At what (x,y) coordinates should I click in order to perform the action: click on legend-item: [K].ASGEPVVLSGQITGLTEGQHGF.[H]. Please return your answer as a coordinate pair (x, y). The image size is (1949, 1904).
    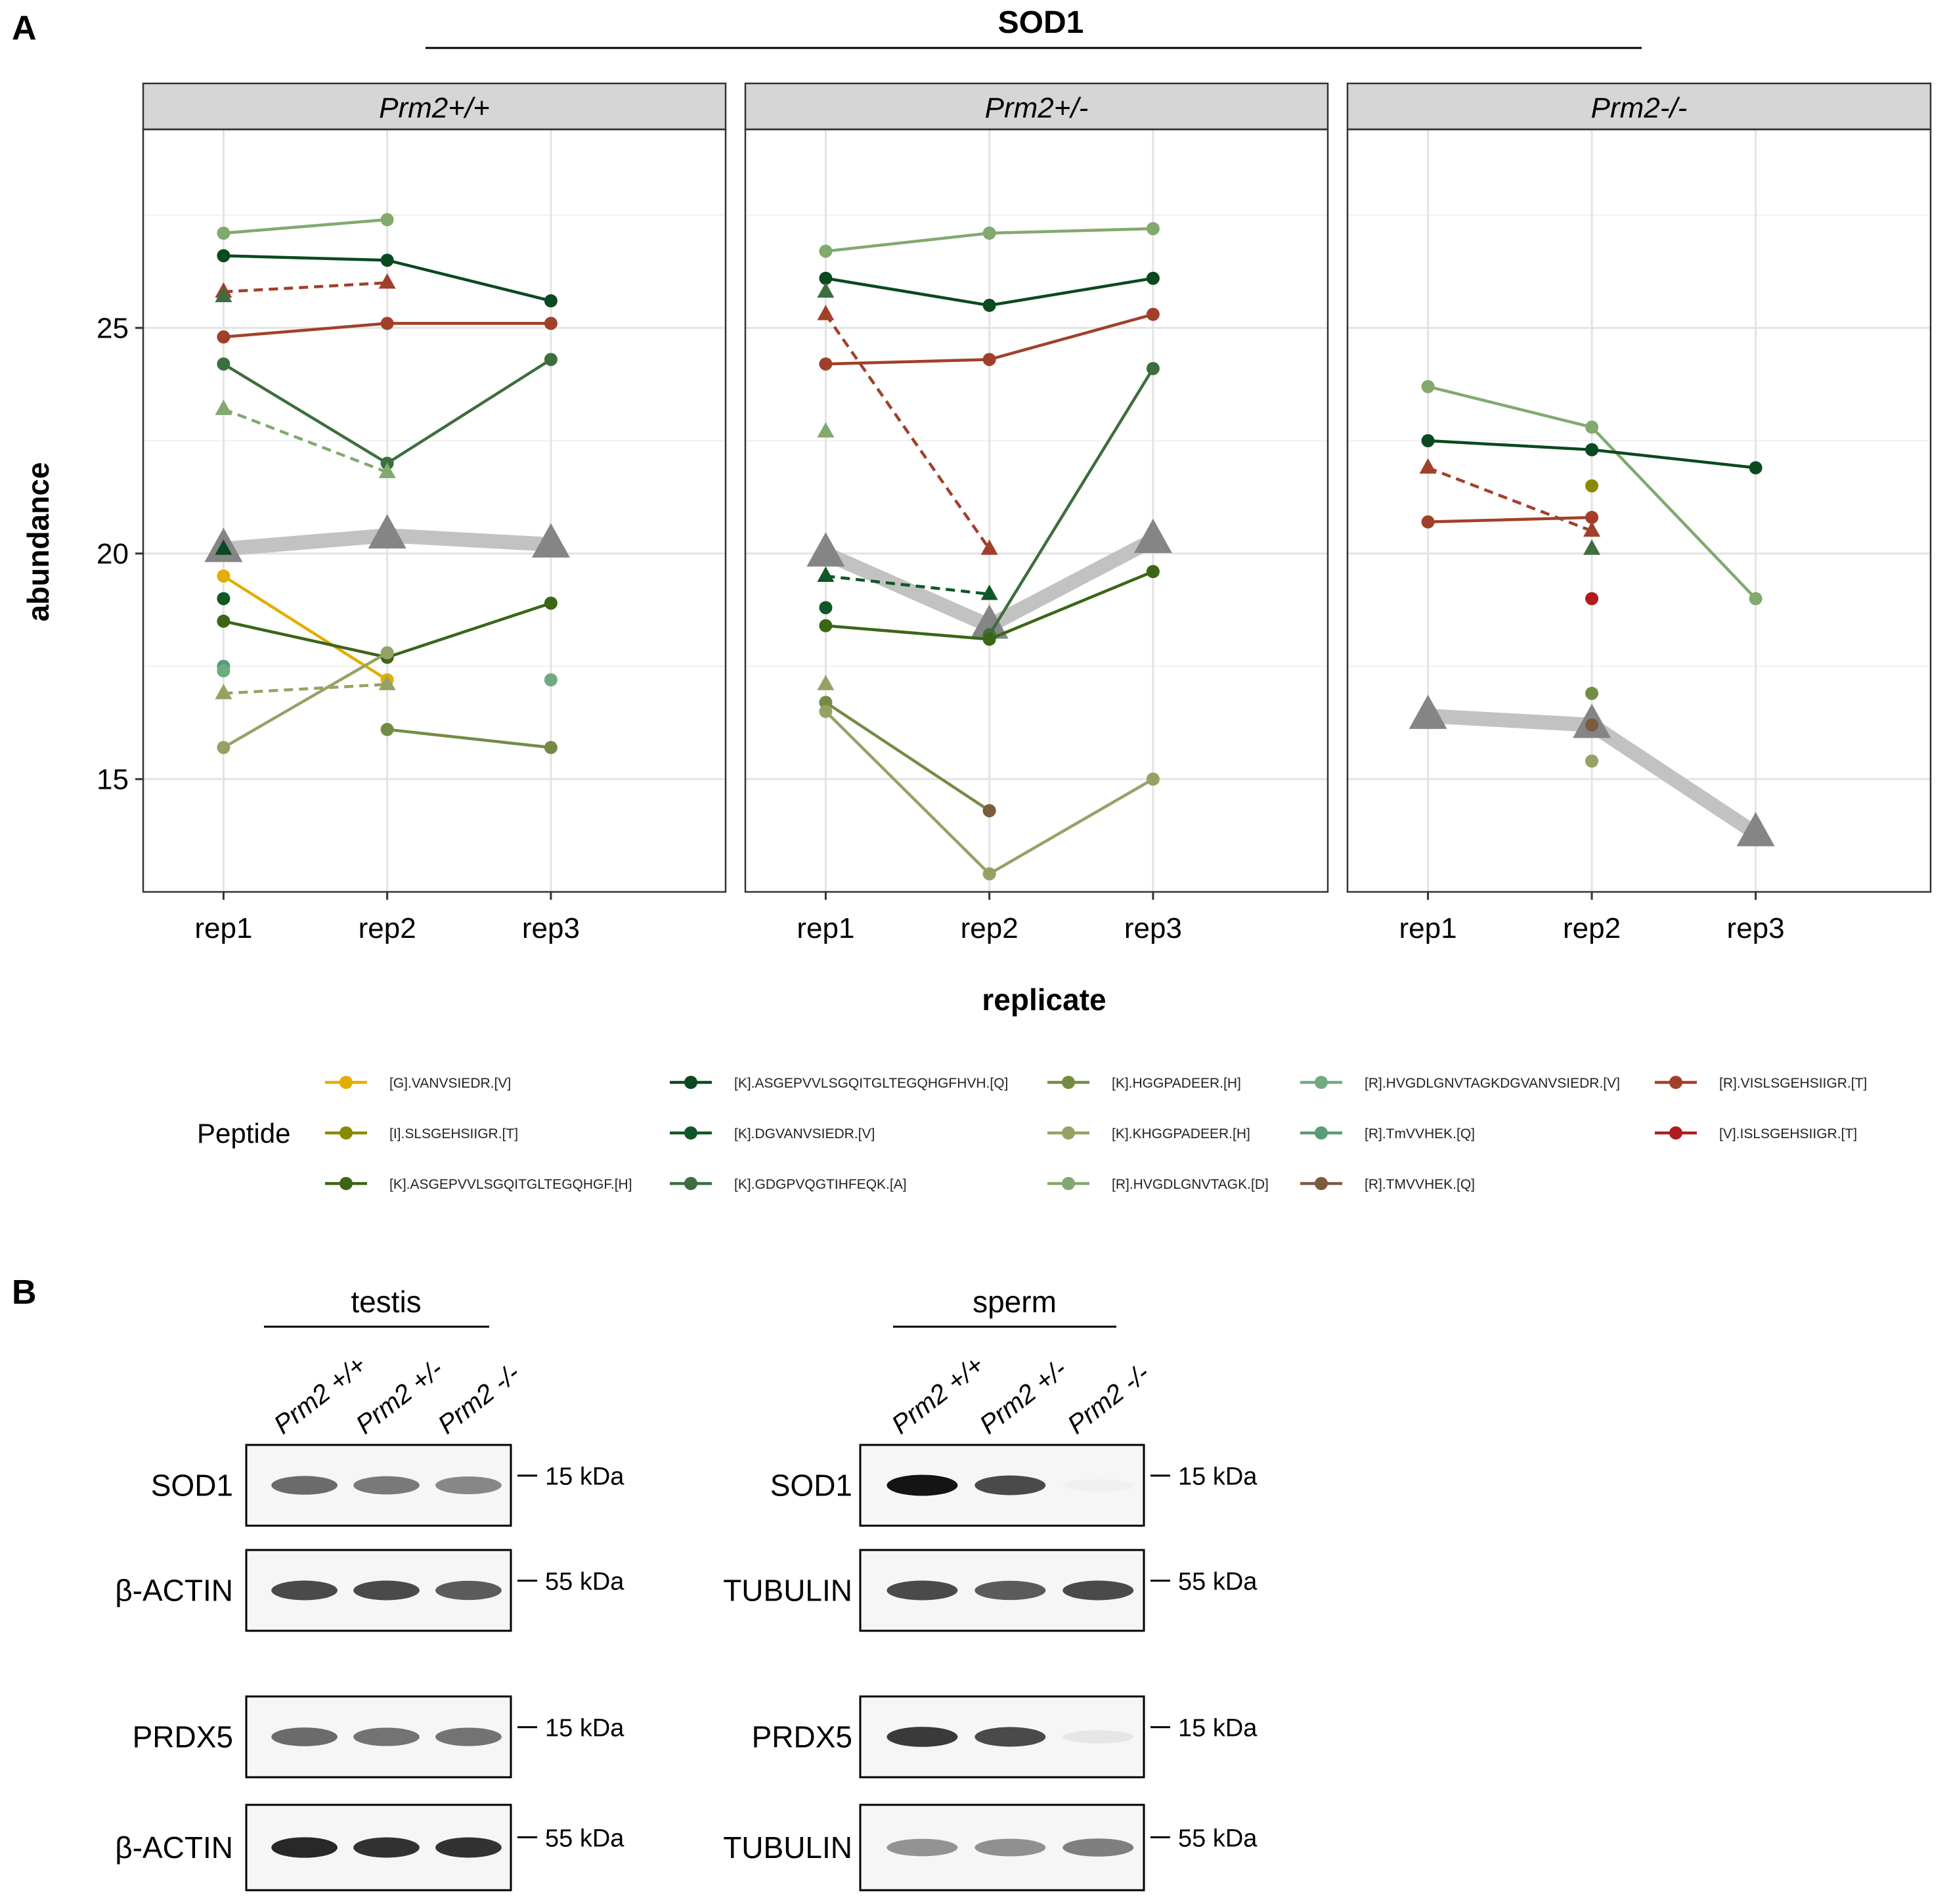
    Looking at the image, I should click on (478, 1184).